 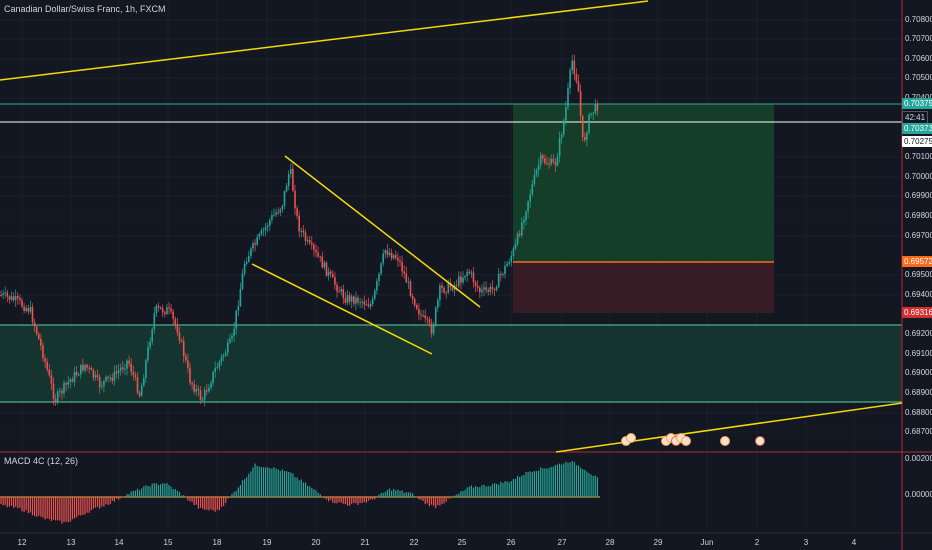 I want to click on price-axis-label: 0.70600, so click(x=918, y=58).